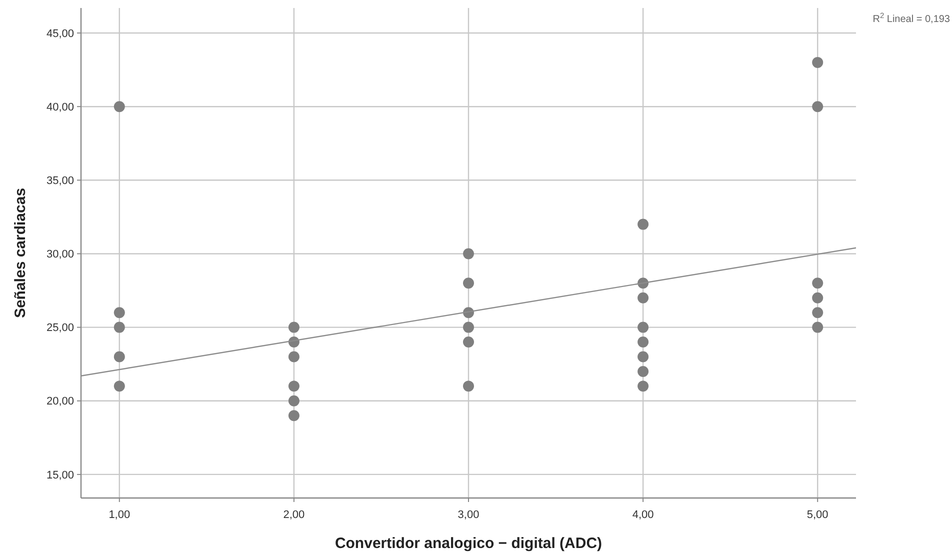 Image resolution: width=952 pixels, height=556 pixels. Describe the element at coordinates (60, 107) in the screenshot. I see `y-tick-label: 40,00` at that location.